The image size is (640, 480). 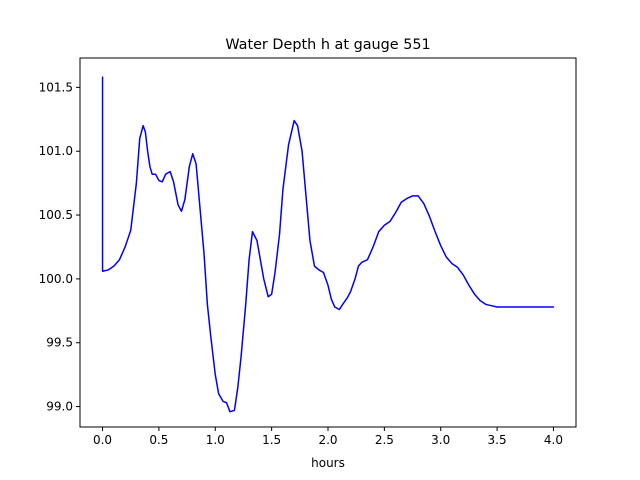 What do you see at coordinates (59, 407) in the screenshot?
I see `y-tick-label: 99.0` at bounding box center [59, 407].